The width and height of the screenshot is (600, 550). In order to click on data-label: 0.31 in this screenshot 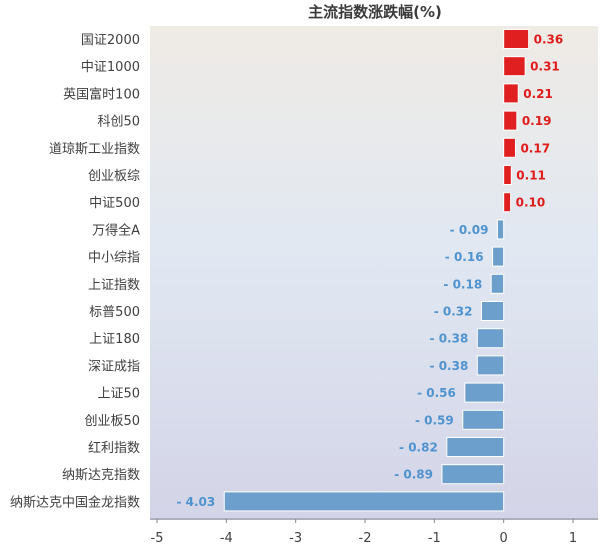, I will do `click(545, 67)`.